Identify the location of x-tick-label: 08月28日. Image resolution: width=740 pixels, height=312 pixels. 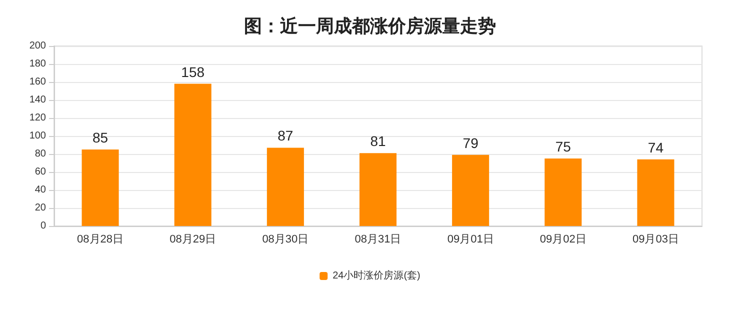
(100, 240).